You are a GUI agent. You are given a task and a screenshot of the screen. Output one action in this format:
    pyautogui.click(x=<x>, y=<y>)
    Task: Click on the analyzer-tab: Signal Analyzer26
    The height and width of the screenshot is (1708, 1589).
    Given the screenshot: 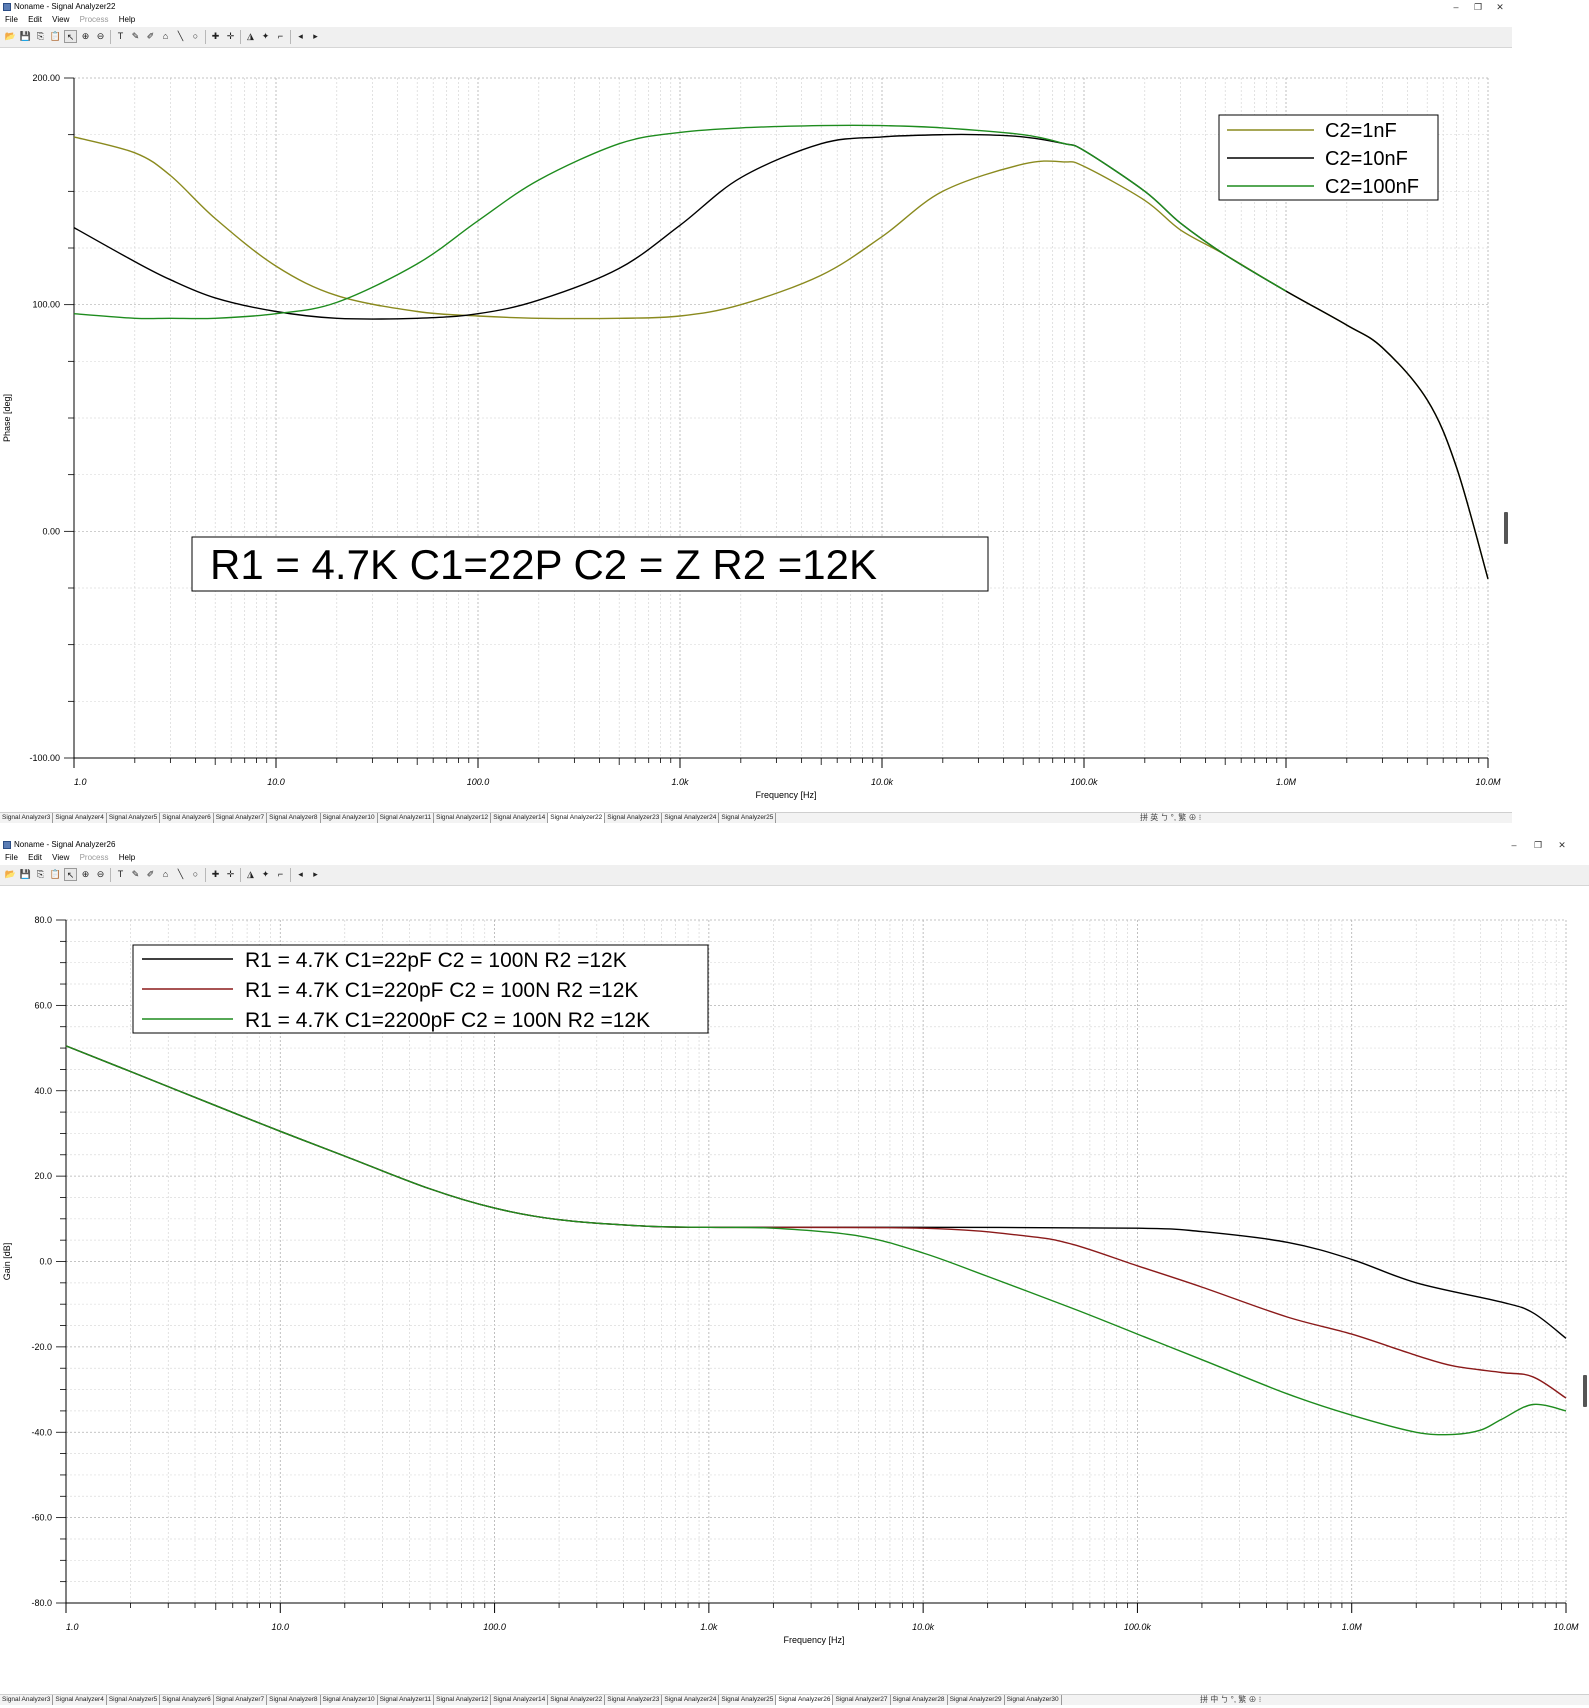 What is the action you would take?
    pyautogui.click(x=805, y=1700)
    